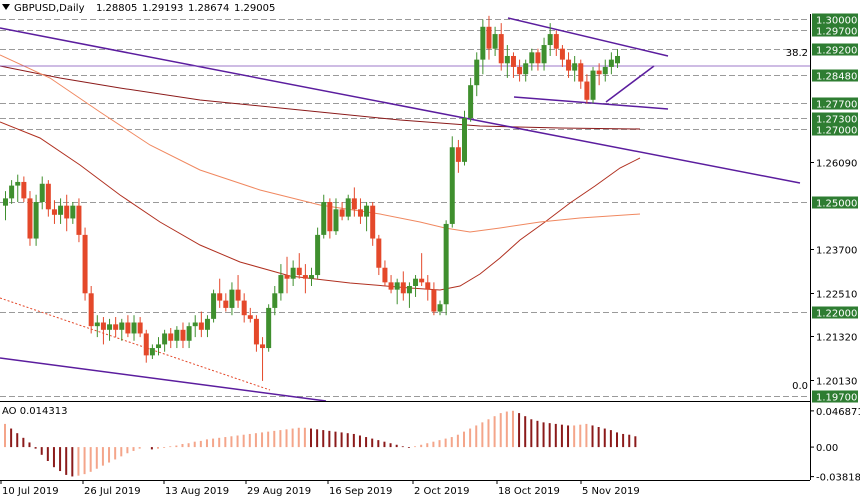 Image resolution: width=860 pixels, height=498 pixels. What do you see at coordinates (836, 204) in the screenshot?
I see `price-level-label: 1.25000` at bounding box center [836, 204].